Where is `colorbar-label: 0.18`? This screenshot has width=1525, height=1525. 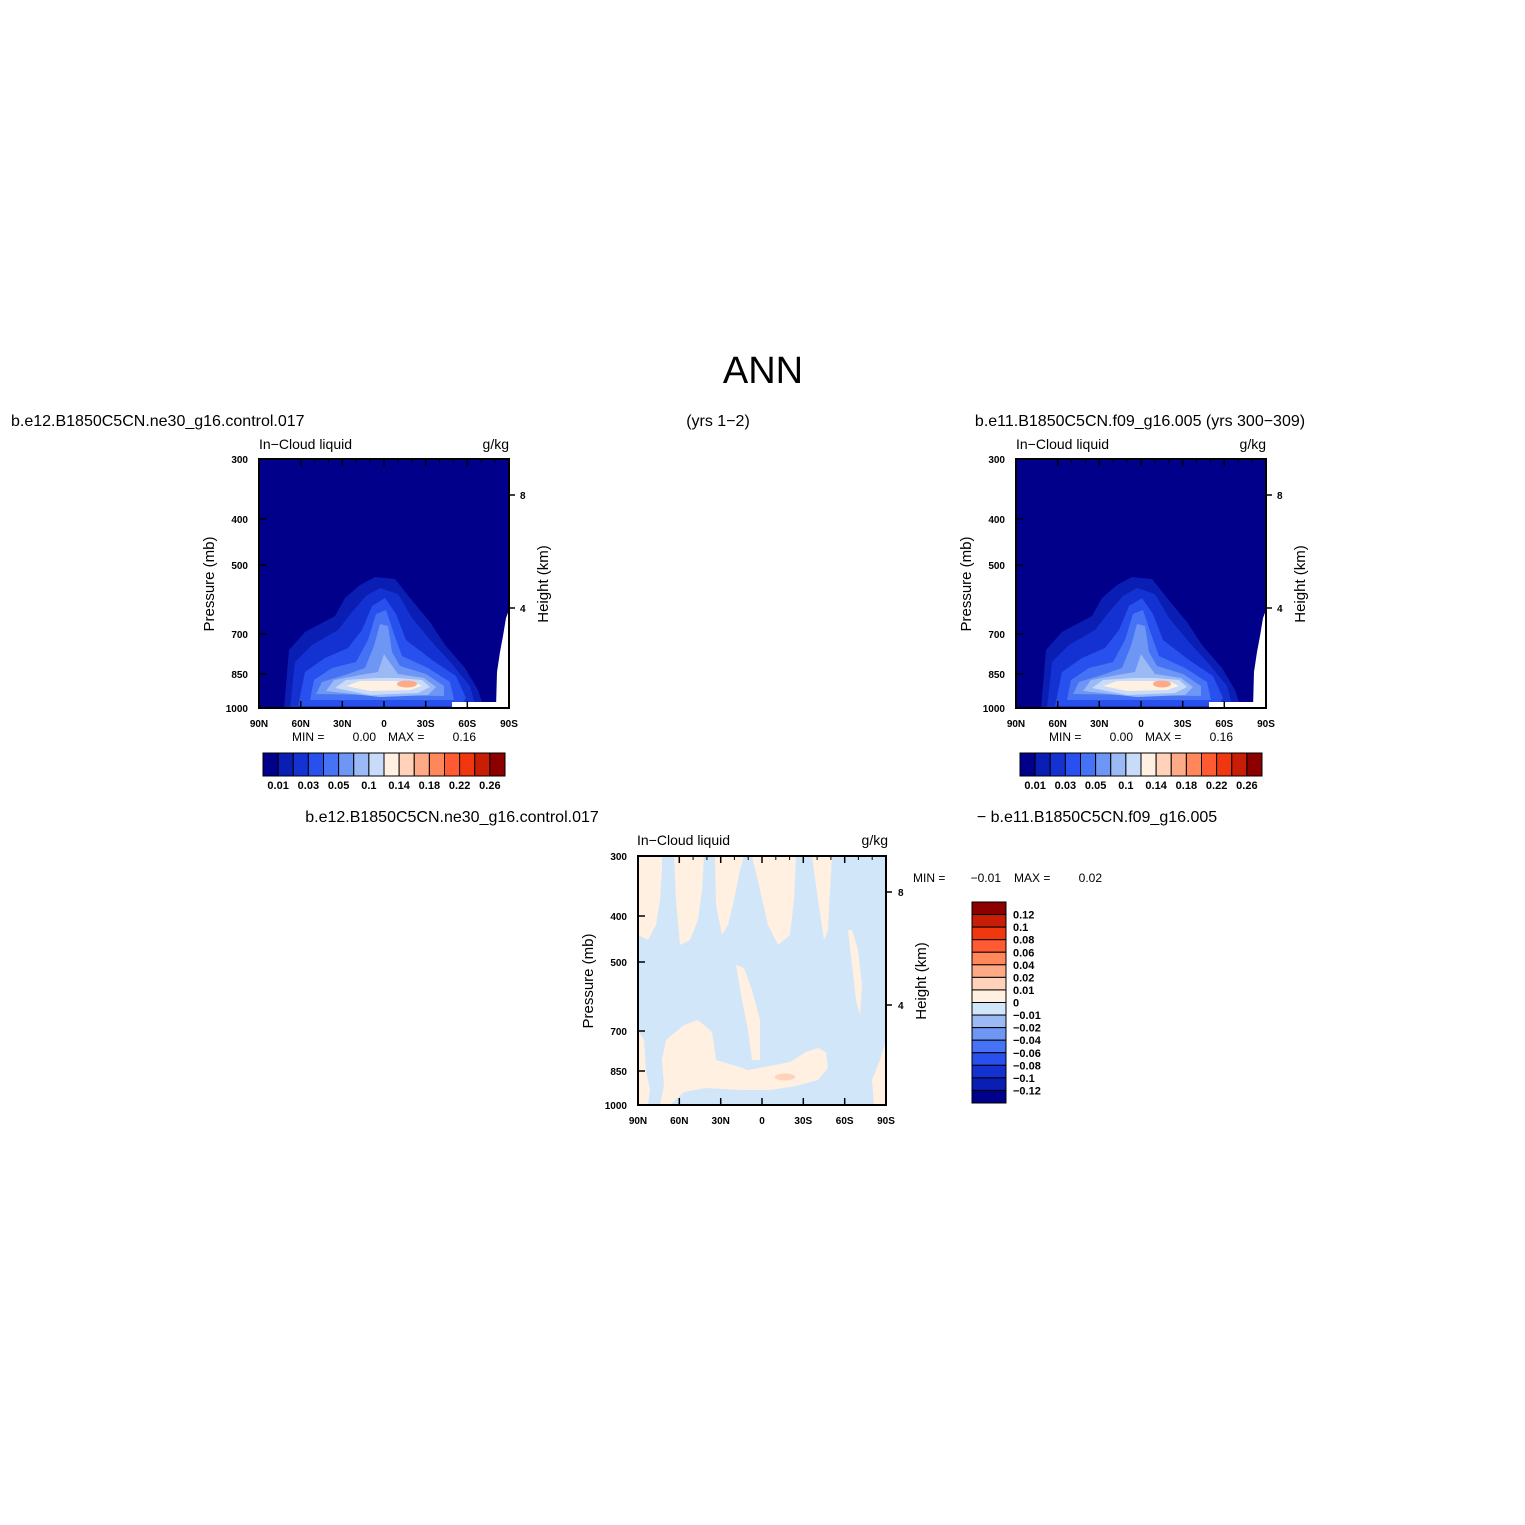
colorbar-label: 0.18 is located at coordinates (1186, 786).